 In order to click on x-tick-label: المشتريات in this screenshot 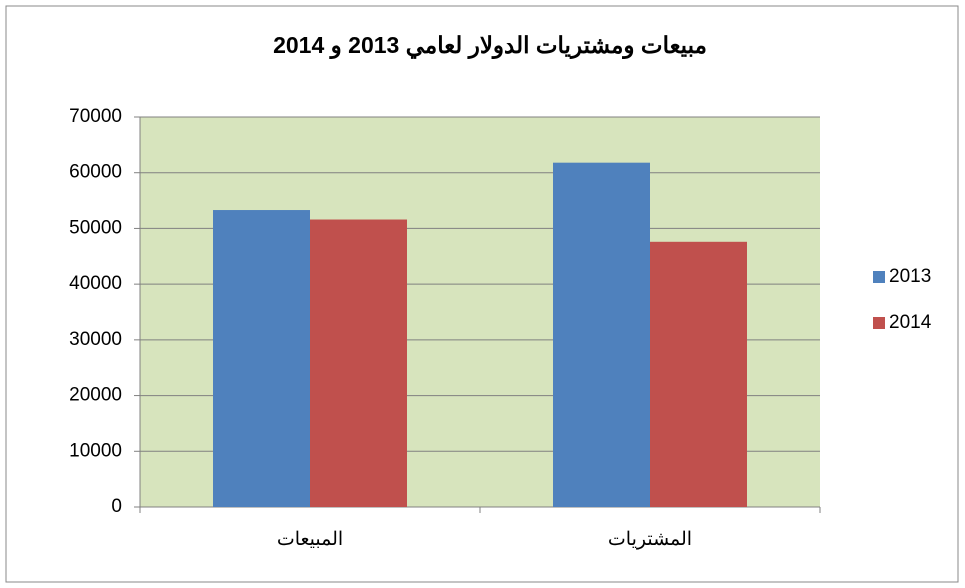, I will do `click(650, 539)`.